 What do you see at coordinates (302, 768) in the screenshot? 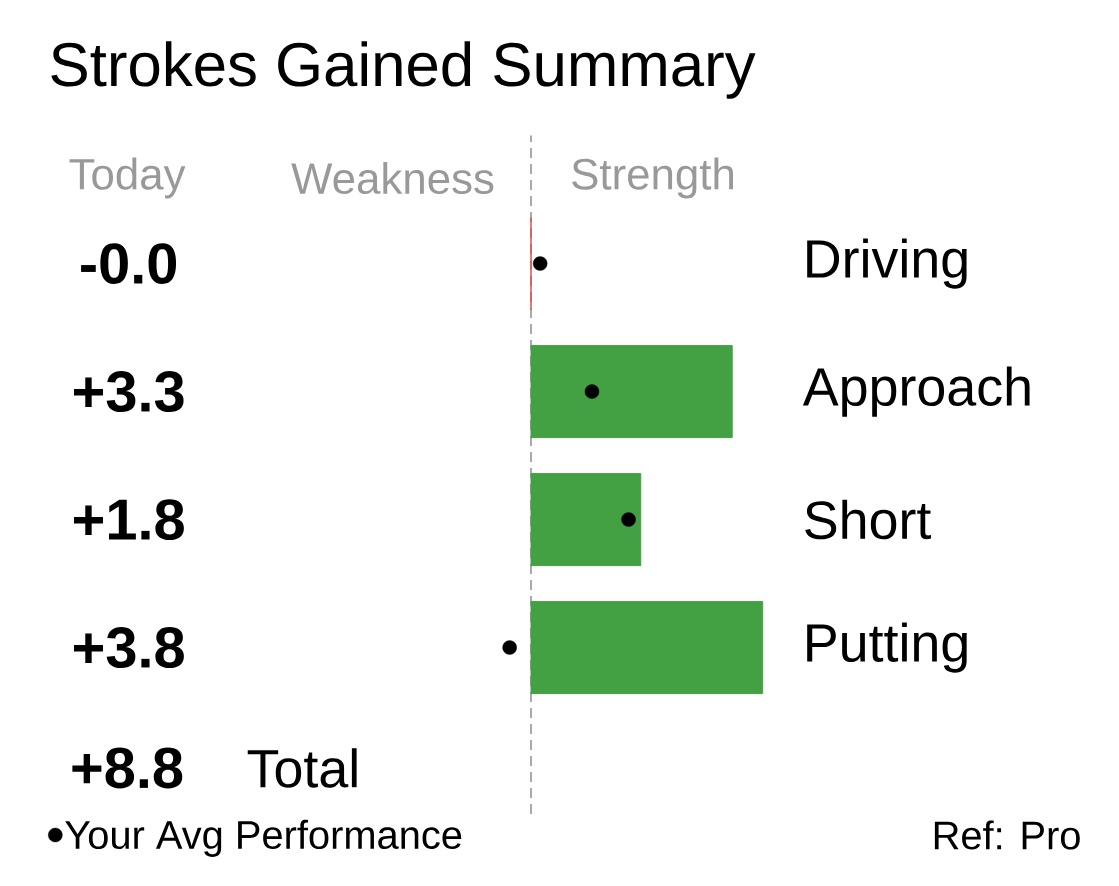
I see `text: Total` at bounding box center [302, 768].